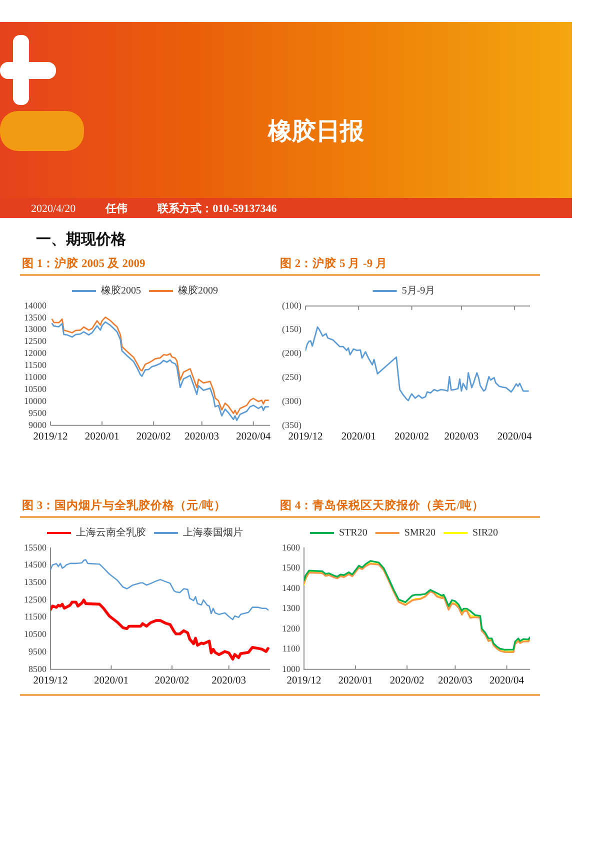 This screenshot has width=595, height=842. I want to click on y-tick-label: (250), so click(292, 377).